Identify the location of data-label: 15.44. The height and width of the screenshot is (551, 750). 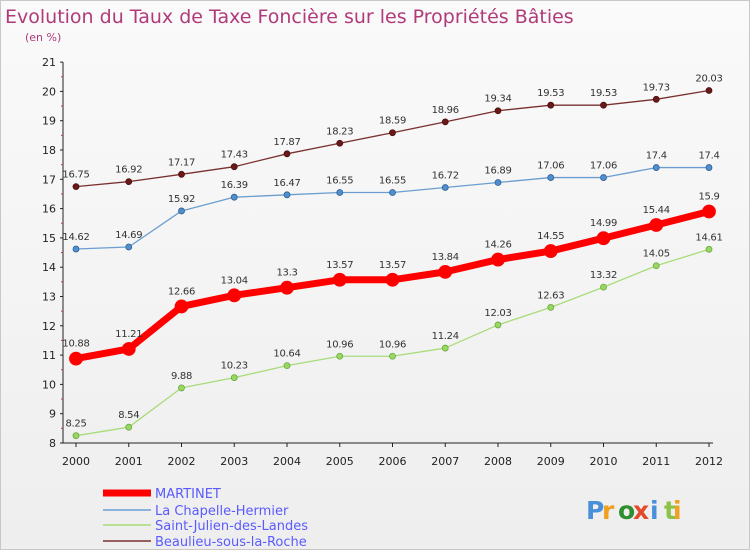
(656, 210).